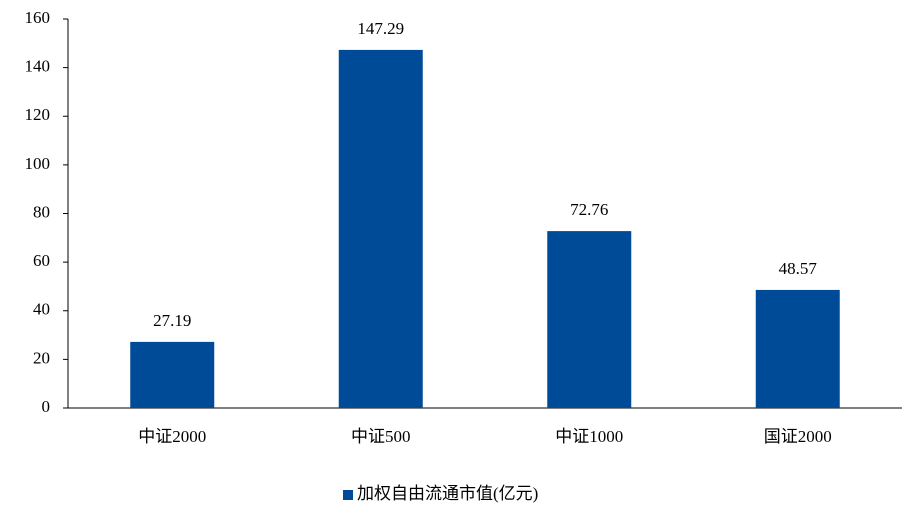  What do you see at coordinates (41, 211) in the screenshot?
I see `y-tick-label: 80` at bounding box center [41, 211].